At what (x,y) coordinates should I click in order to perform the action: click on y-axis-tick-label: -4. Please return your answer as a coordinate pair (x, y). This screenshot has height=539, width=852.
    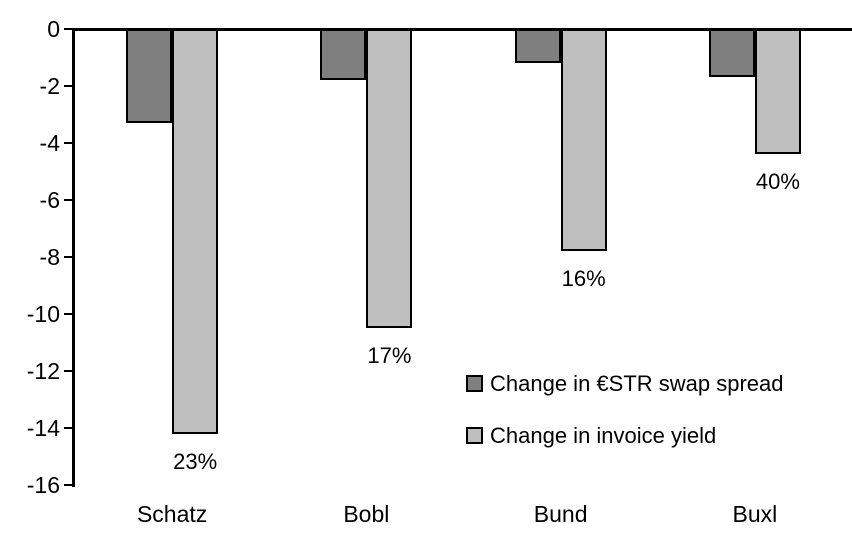
    Looking at the image, I should click on (49, 143).